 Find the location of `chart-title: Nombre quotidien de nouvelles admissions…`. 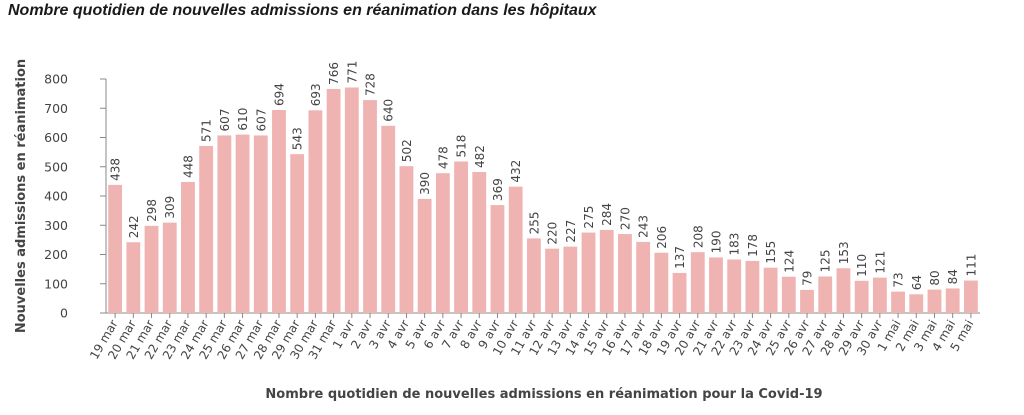

chart-title: Nombre quotidien de nouvelles admissions… is located at coordinates (302, 10).